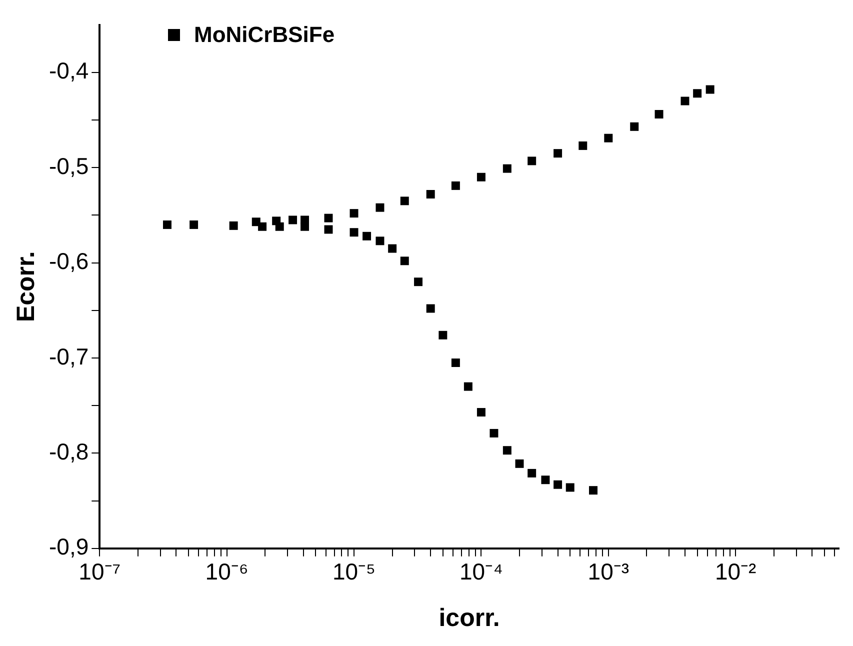 The height and width of the screenshot is (646, 853). What do you see at coordinates (354, 571) in the screenshot?
I see `x-tick-label: 10⁻⁵` at bounding box center [354, 571].